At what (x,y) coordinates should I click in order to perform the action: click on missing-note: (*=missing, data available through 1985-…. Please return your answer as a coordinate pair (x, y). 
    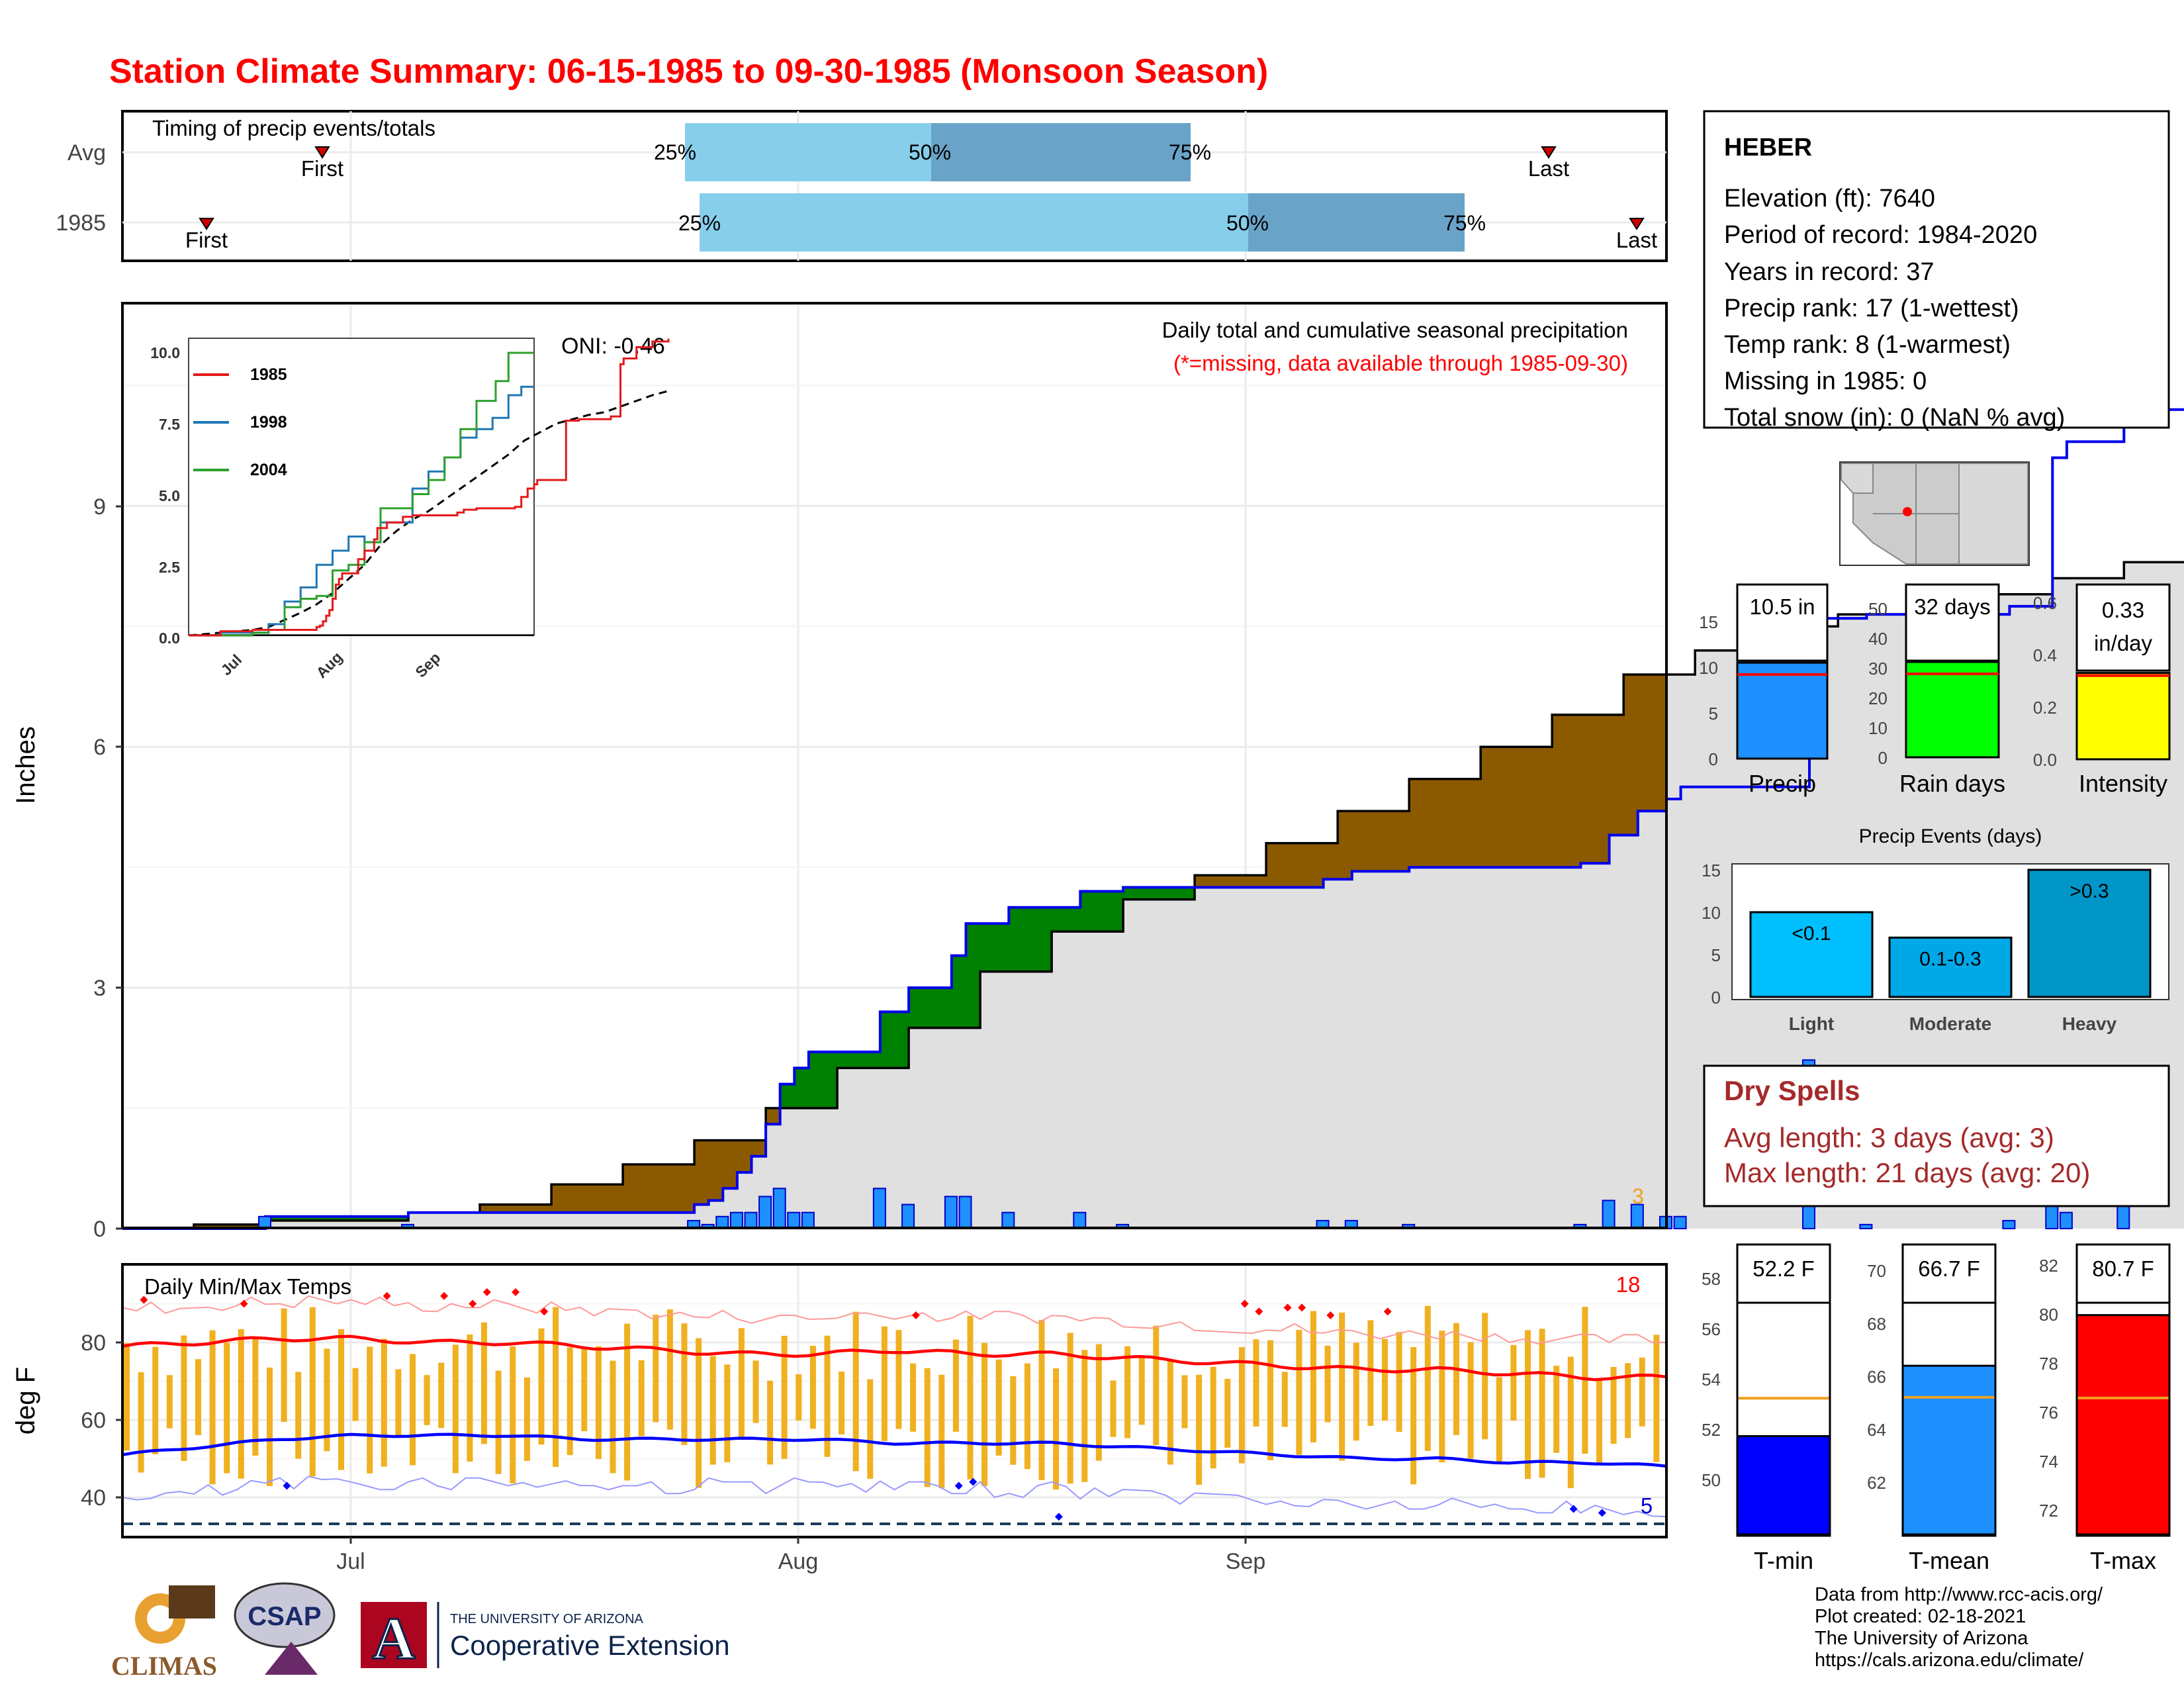
    Looking at the image, I should click on (1400, 363).